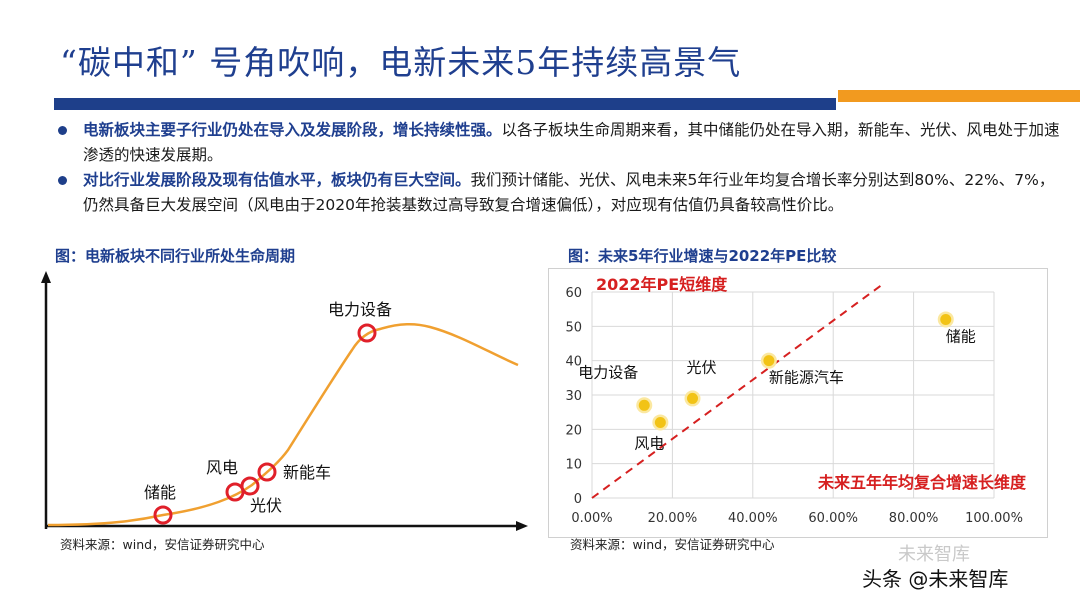 The width and height of the screenshot is (1080, 608). What do you see at coordinates (753, 518) in the screenshot?
I see `x-tick-label: 40.00%` at bounding box center [753, 518].